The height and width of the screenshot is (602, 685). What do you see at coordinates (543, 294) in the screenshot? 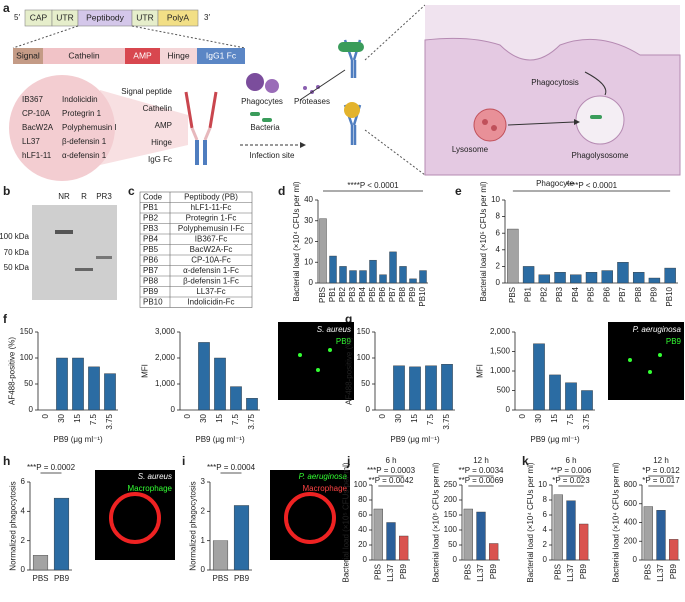
I see `x-tick-label: PB2` at bounding box center [543, 294].